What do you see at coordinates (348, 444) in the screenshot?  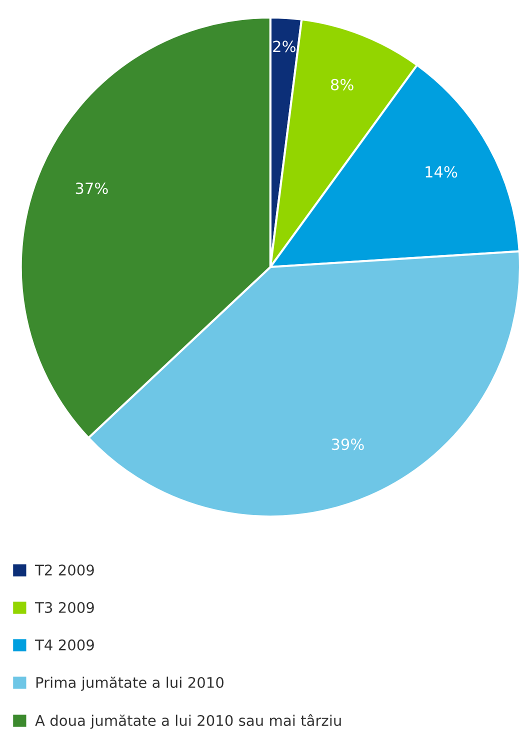 I see `data-label: 39%` at bounding box center [348, 444].